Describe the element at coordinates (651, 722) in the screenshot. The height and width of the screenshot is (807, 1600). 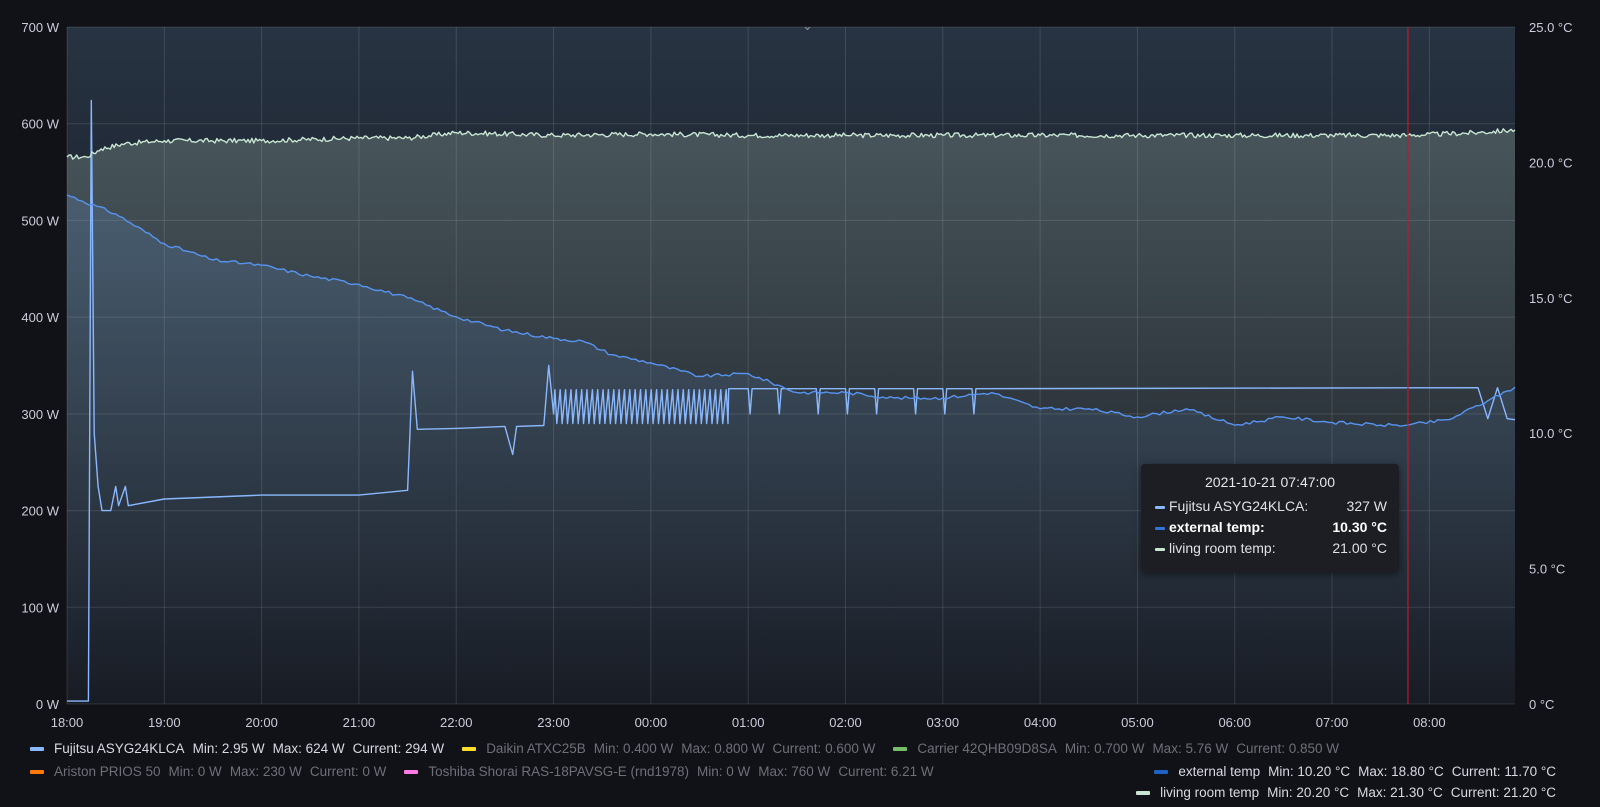
I see `x-tick-label: 00:00` at that location.